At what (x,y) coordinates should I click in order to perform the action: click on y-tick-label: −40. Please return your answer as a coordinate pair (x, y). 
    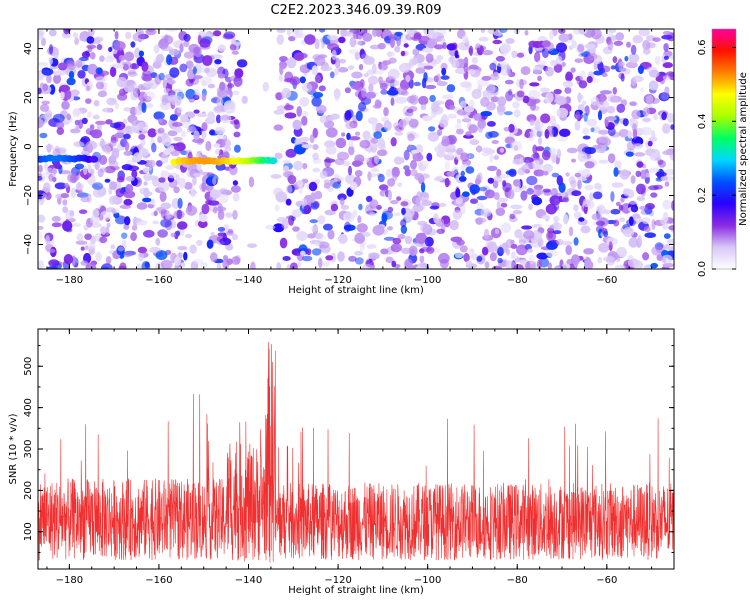
    Looking at the image, I should click on (28, 244).